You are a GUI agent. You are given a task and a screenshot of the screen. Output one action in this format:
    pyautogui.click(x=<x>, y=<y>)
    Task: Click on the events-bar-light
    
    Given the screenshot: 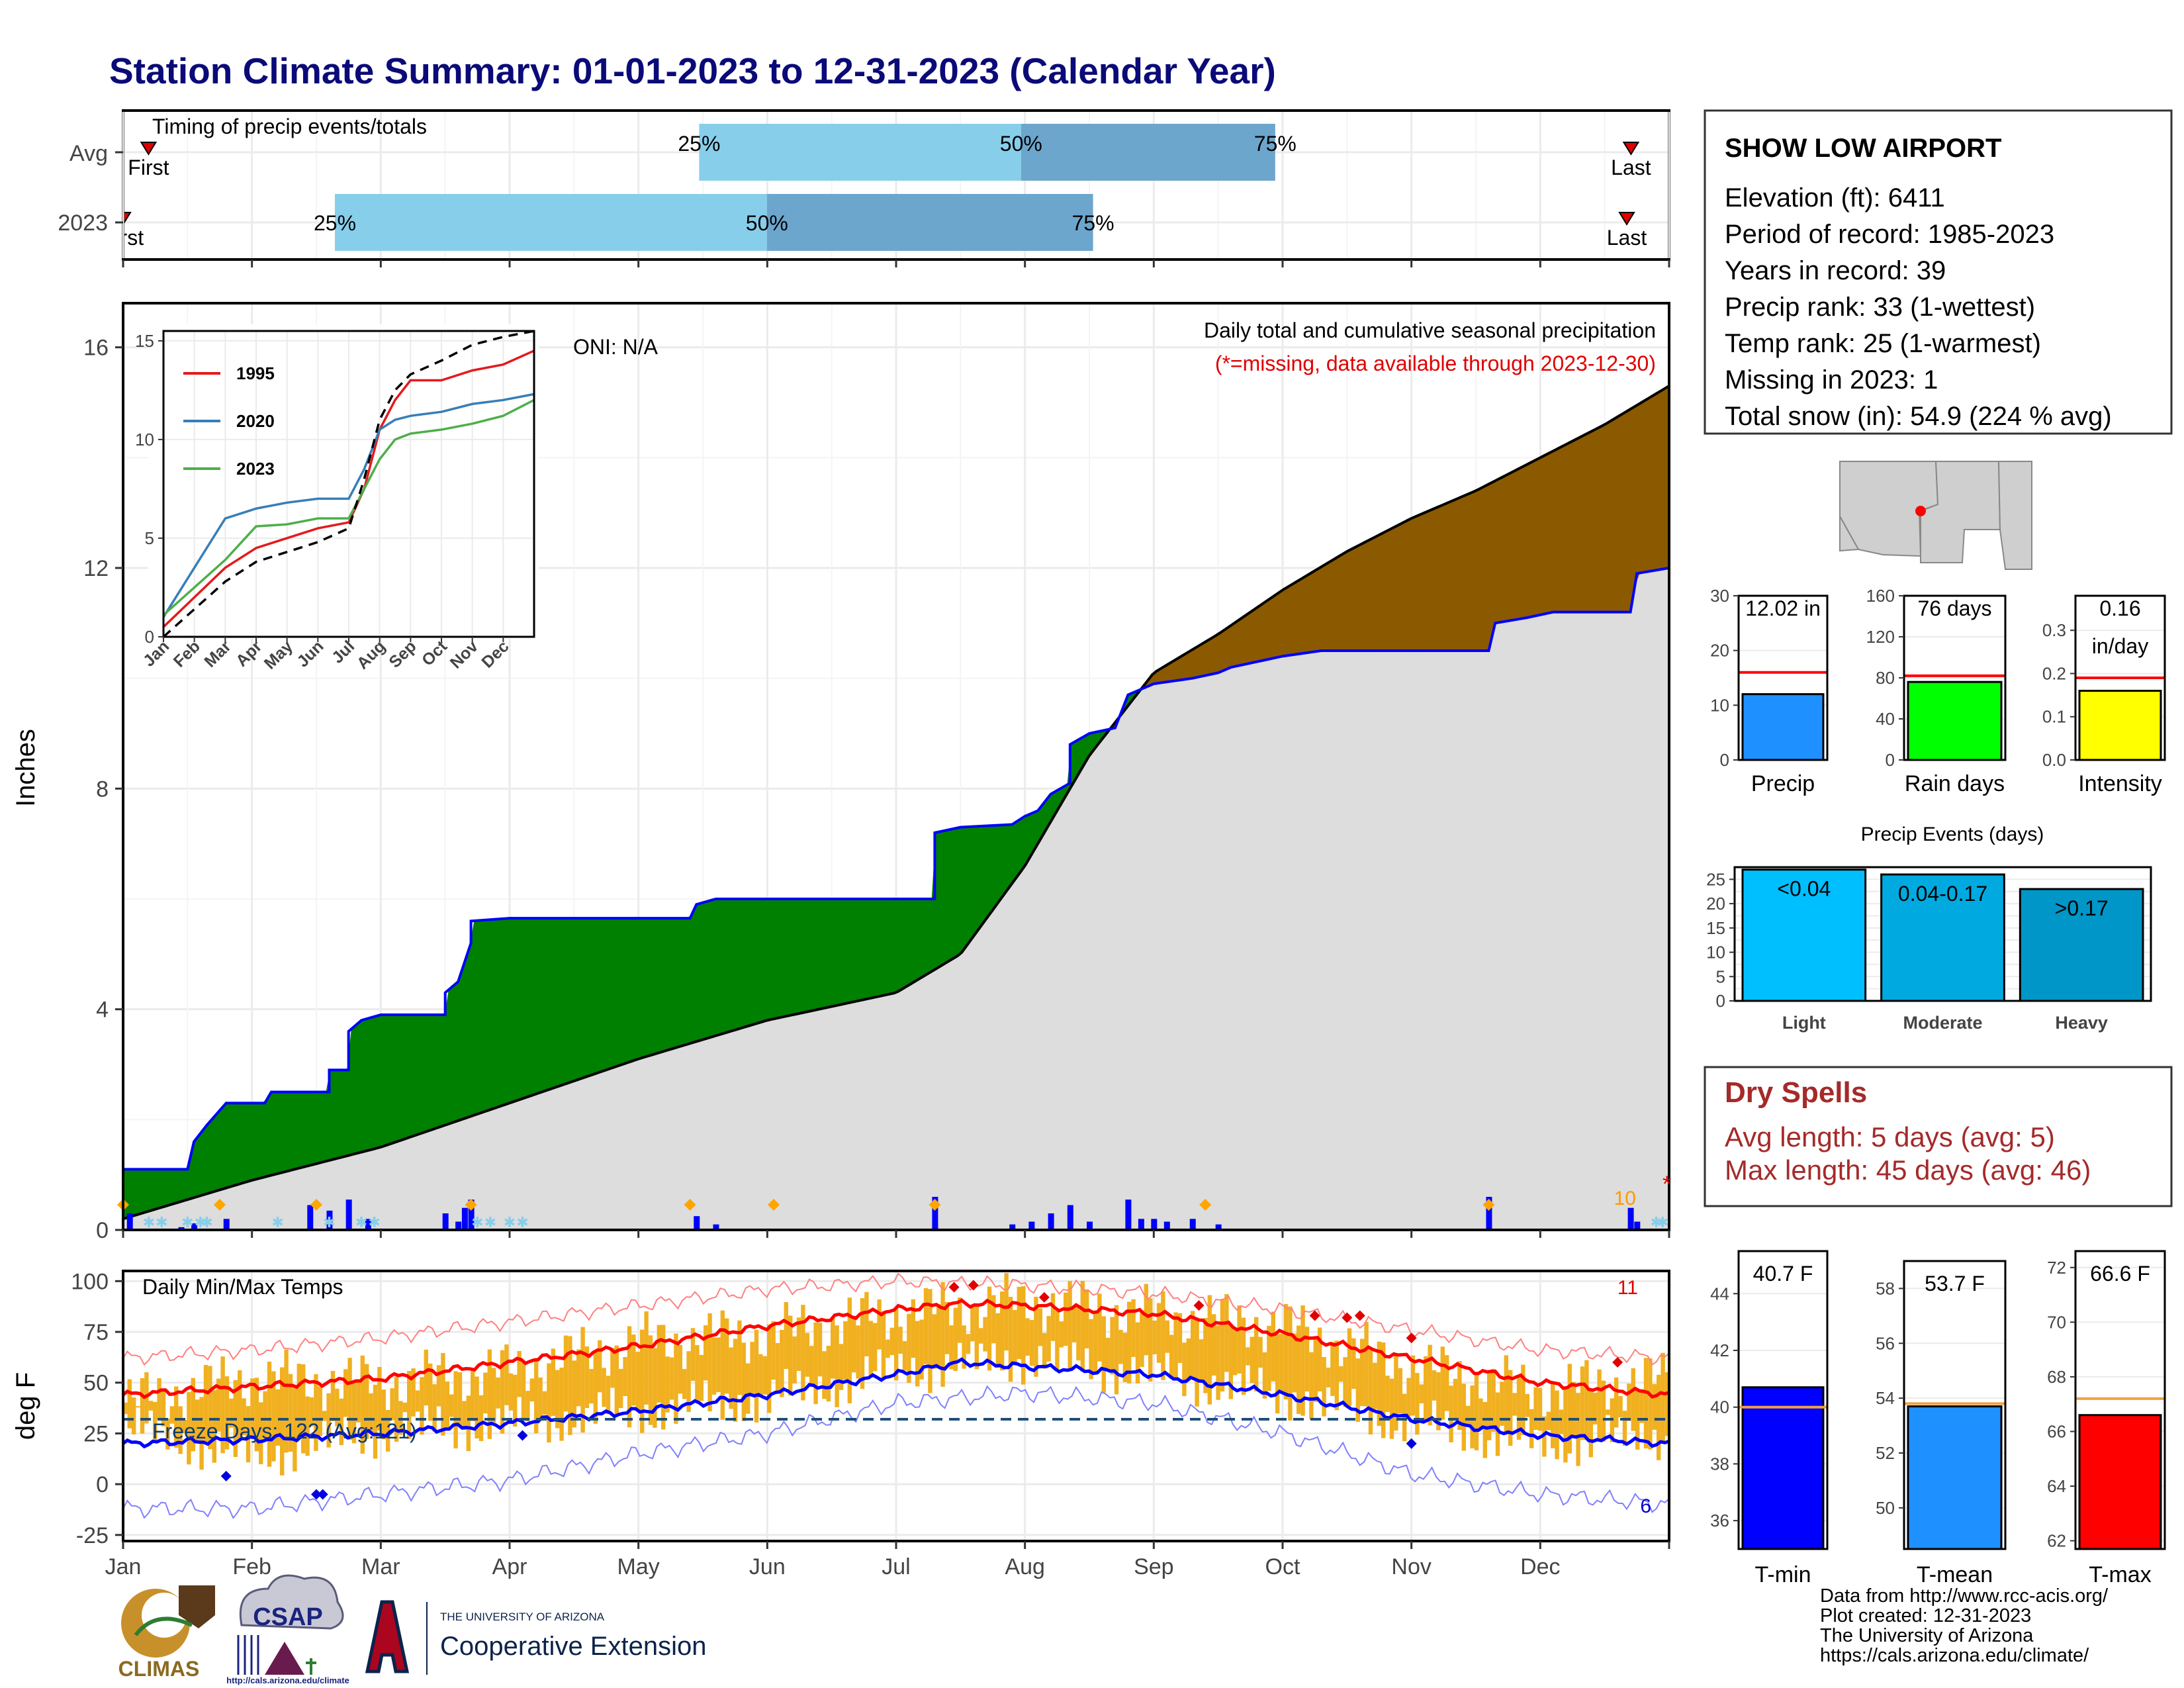 What is the action you would take?
    pyautogui.click(x=1804, y=935)
    